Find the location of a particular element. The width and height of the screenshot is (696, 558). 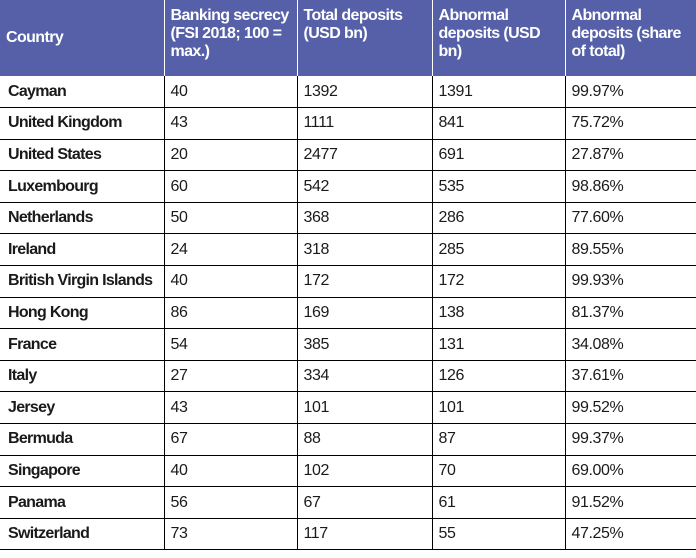

cell-abnormal-deposits: 61 is located at coordinates (498, 502).